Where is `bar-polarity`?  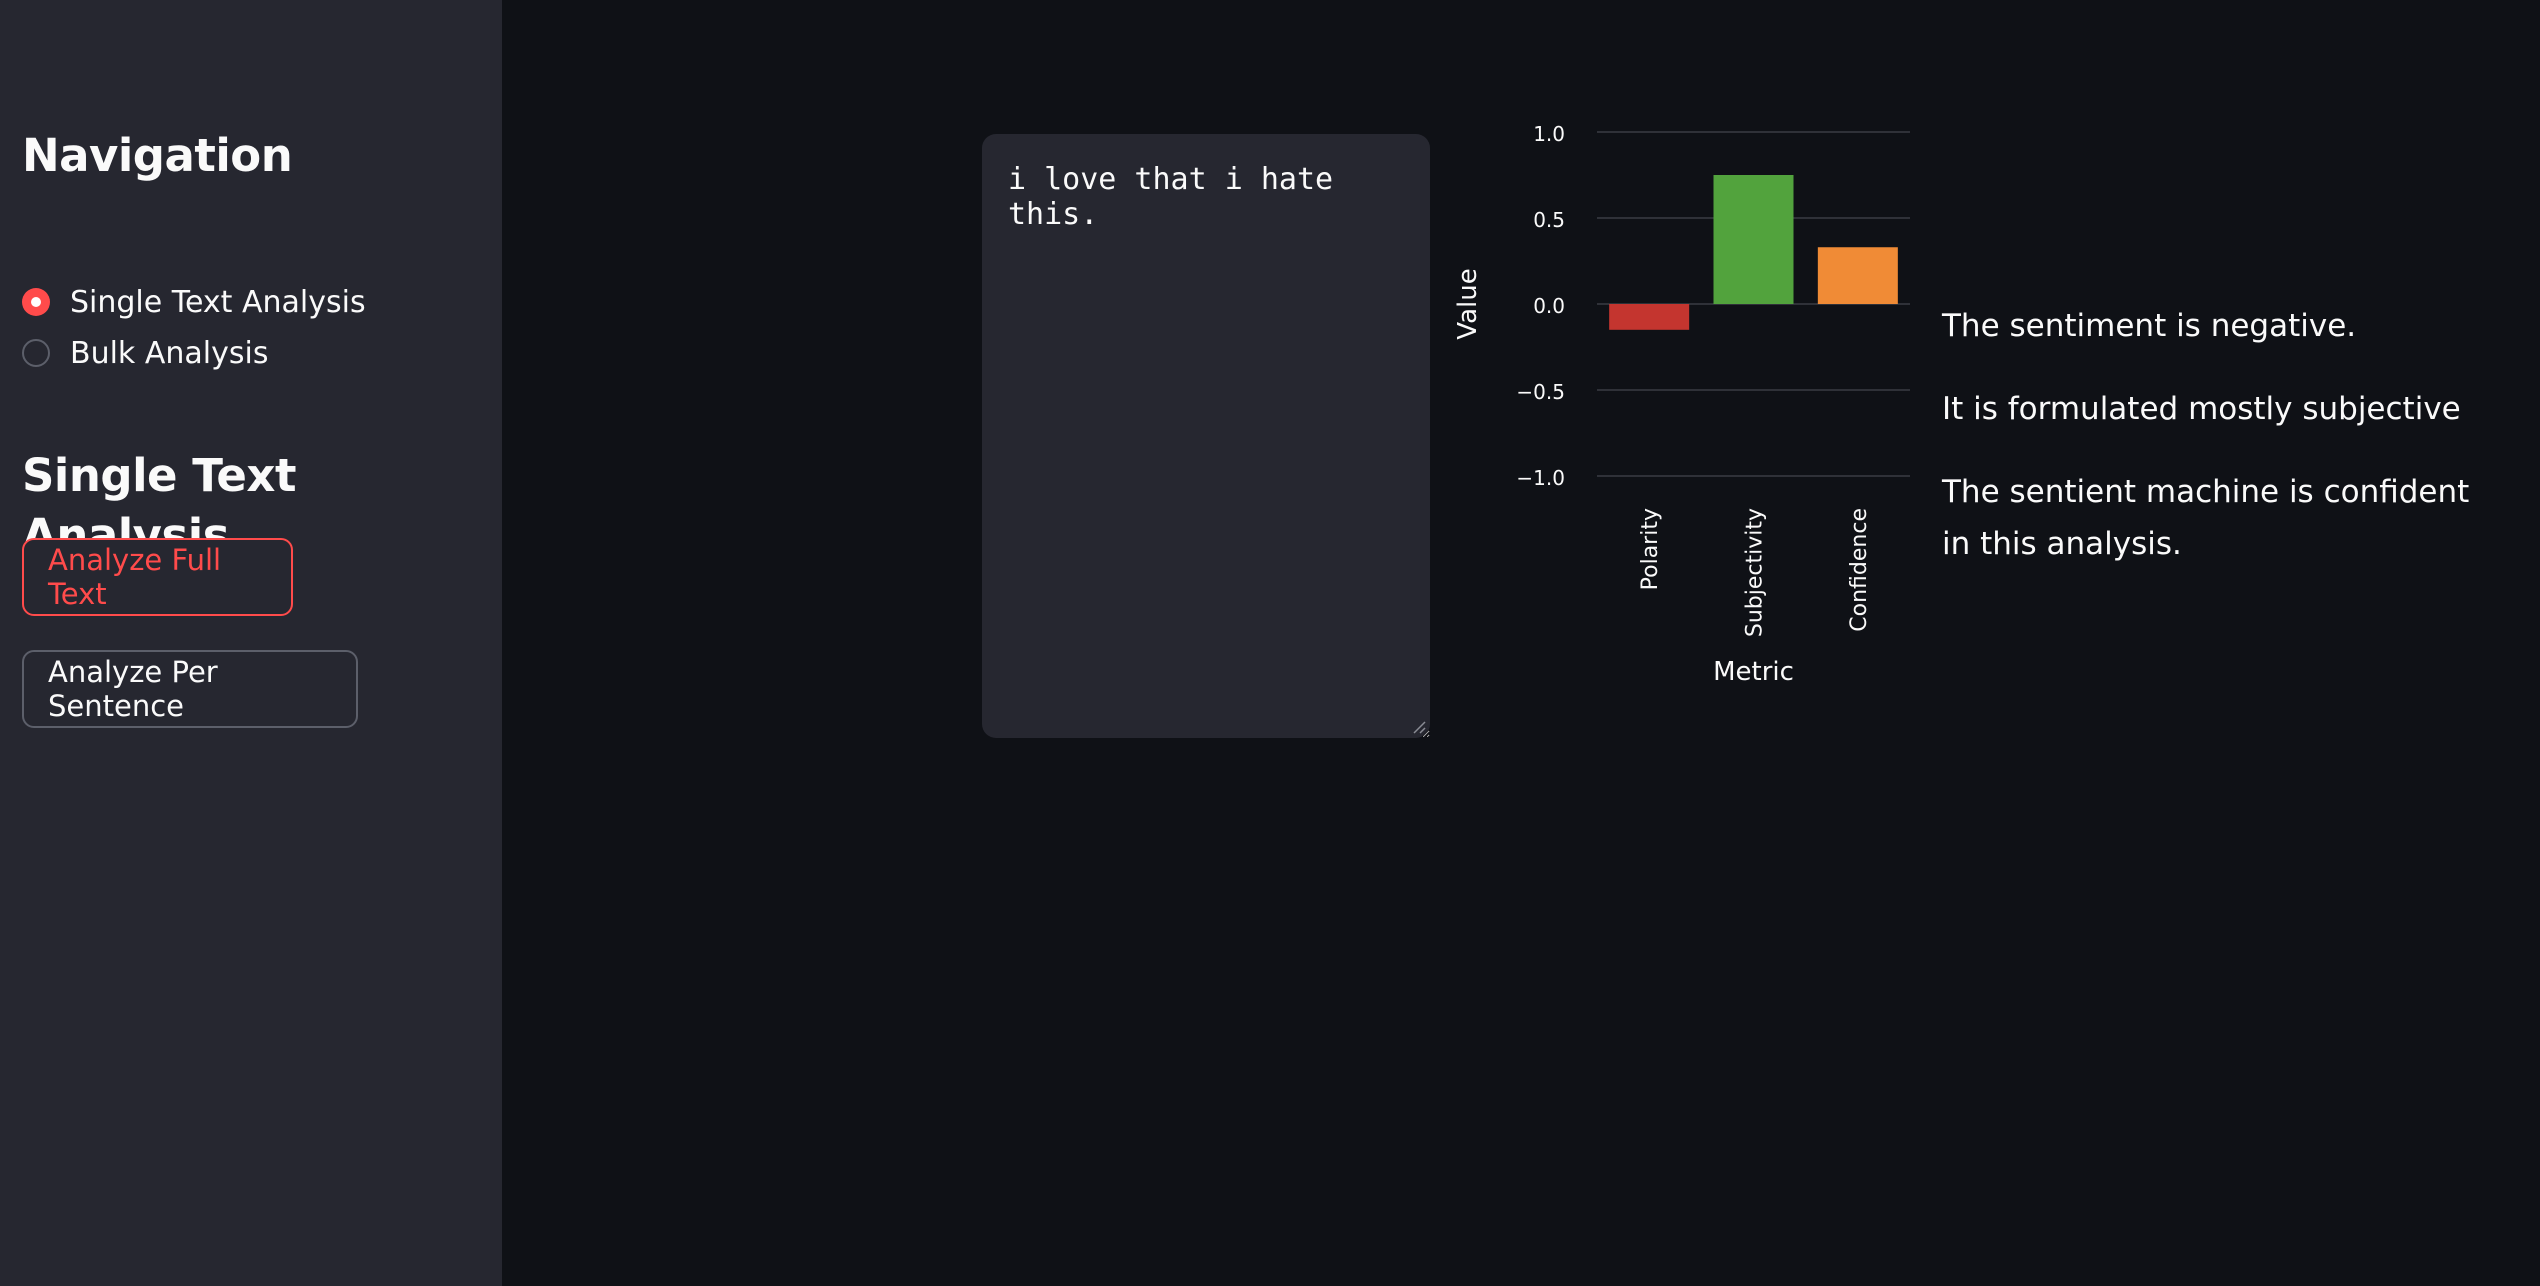 bar-polarity is located at coordinates (1649, 317).